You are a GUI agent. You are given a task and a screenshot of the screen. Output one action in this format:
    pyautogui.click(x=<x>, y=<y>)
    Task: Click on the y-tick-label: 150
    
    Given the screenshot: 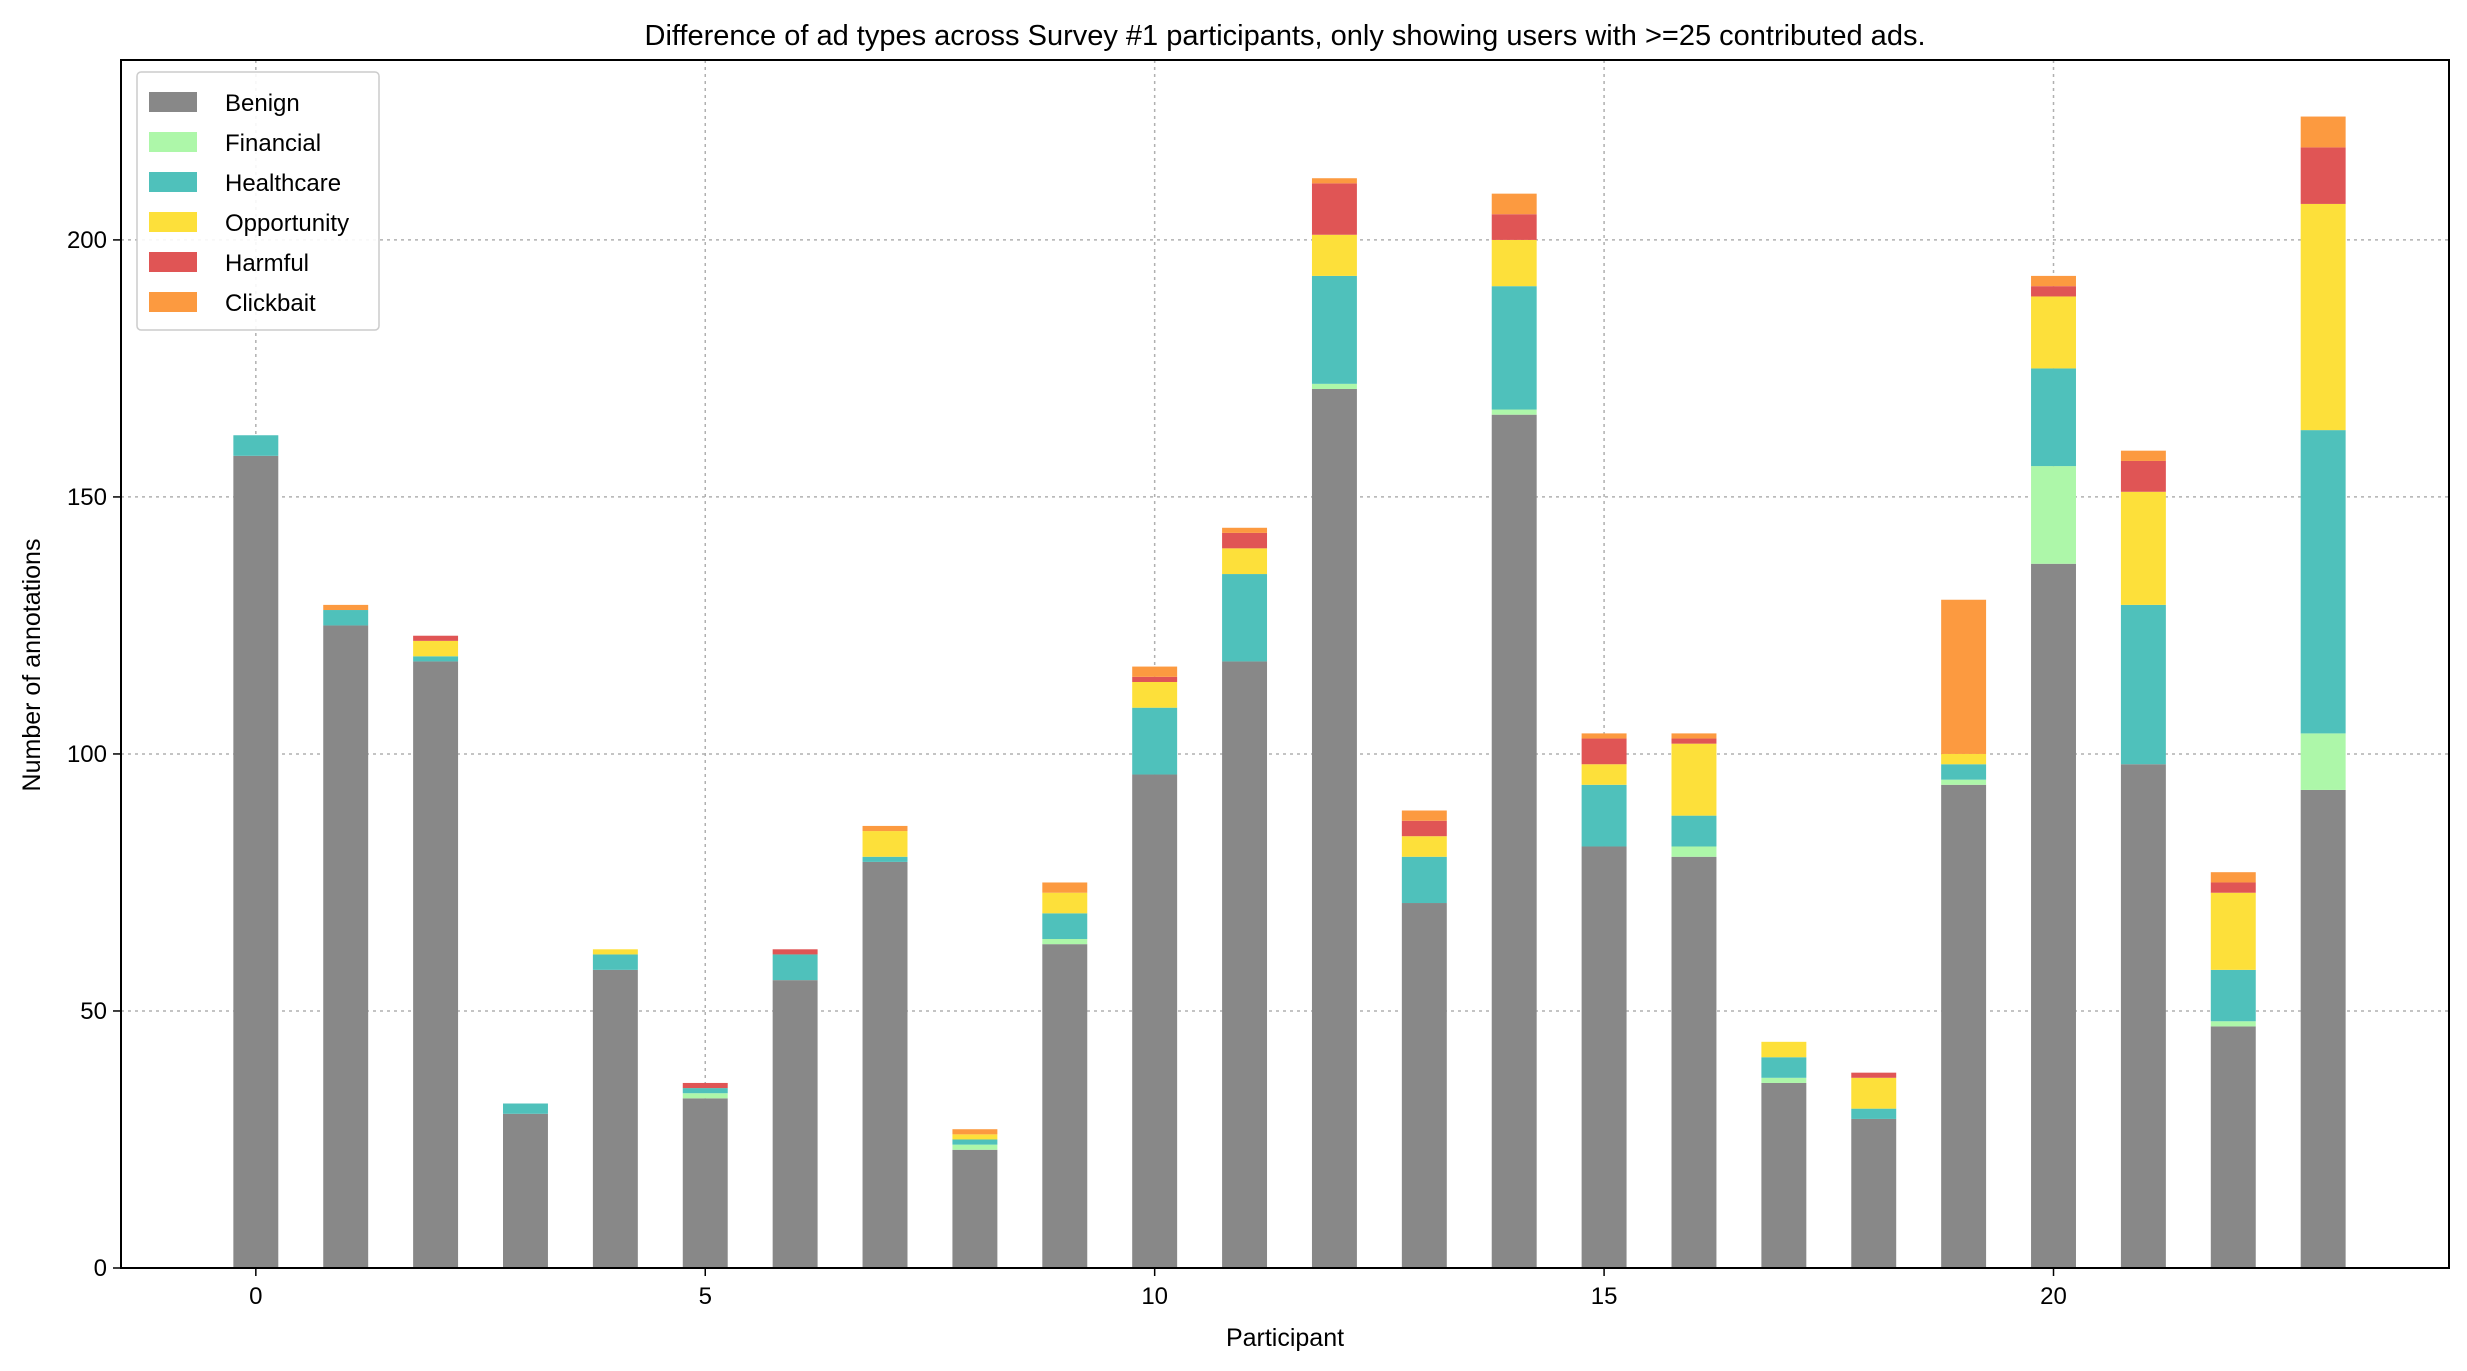 What is the action you would take?
    pyautogui.click(x=87, y=497)
    